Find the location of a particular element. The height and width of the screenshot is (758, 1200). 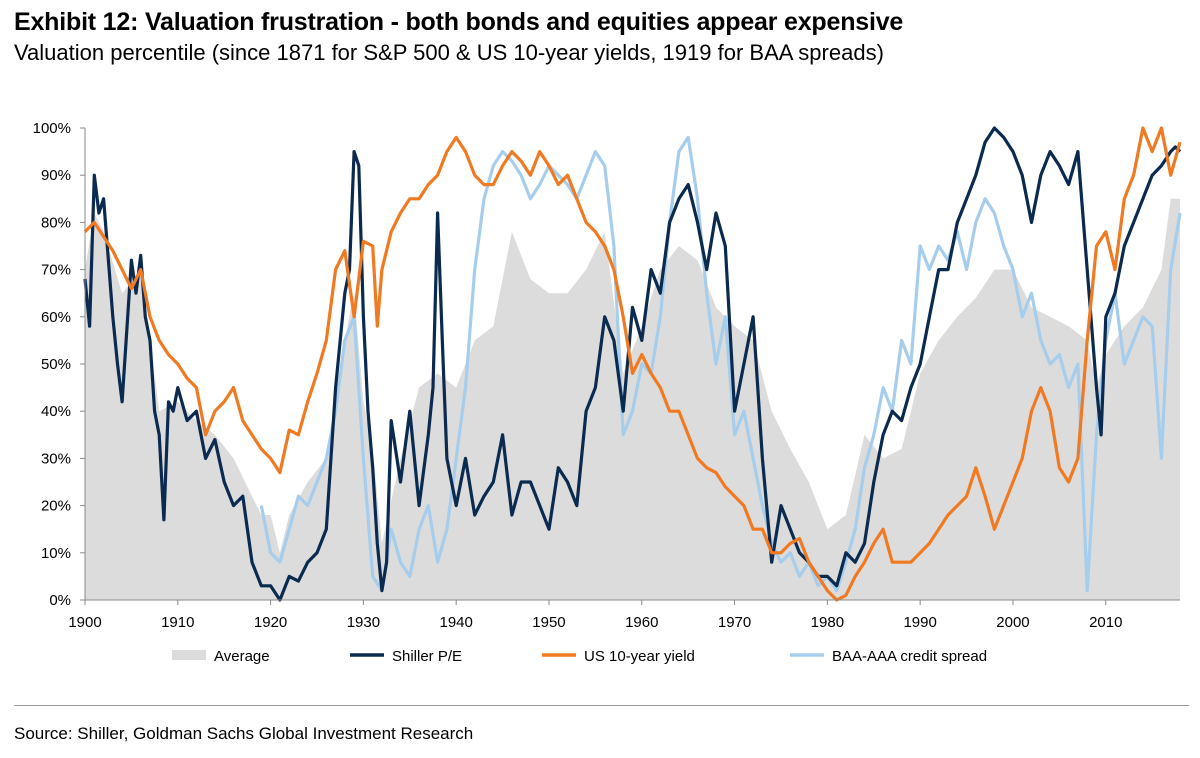

legend-label-shiller-p-e: Shiller P/E is located at coordinates (427, 656).